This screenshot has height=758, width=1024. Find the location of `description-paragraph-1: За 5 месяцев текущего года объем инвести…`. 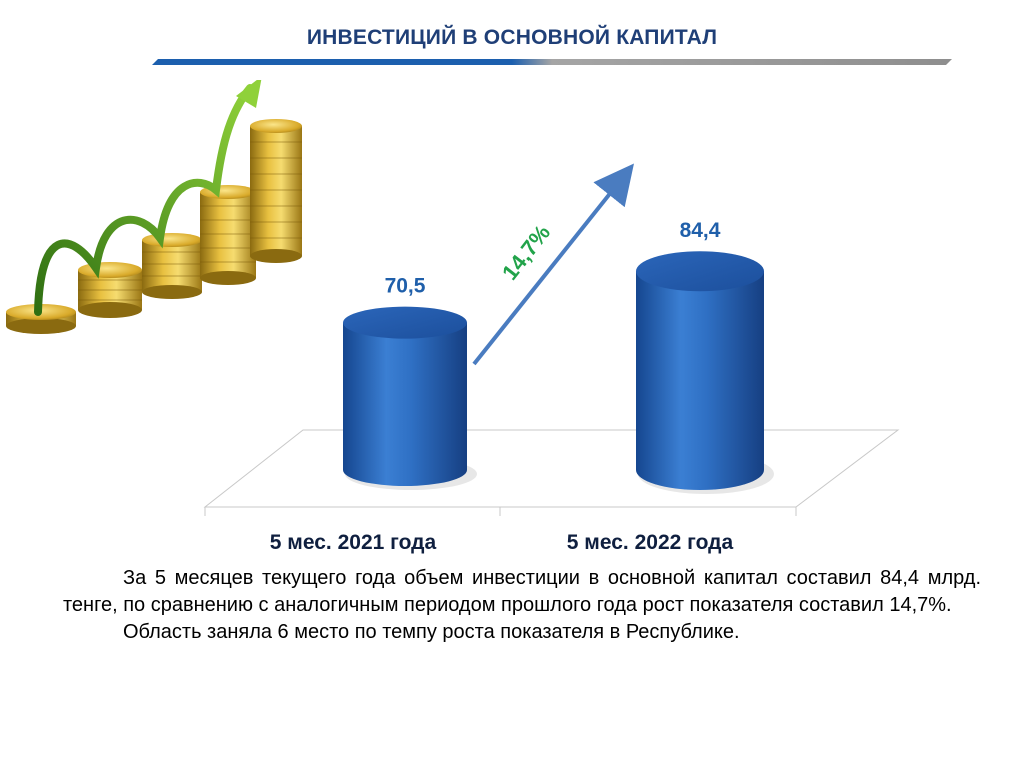

description-paragraph-1: За 5 месяцев текущего года объем инвести… is located at coordinates (522, 591).